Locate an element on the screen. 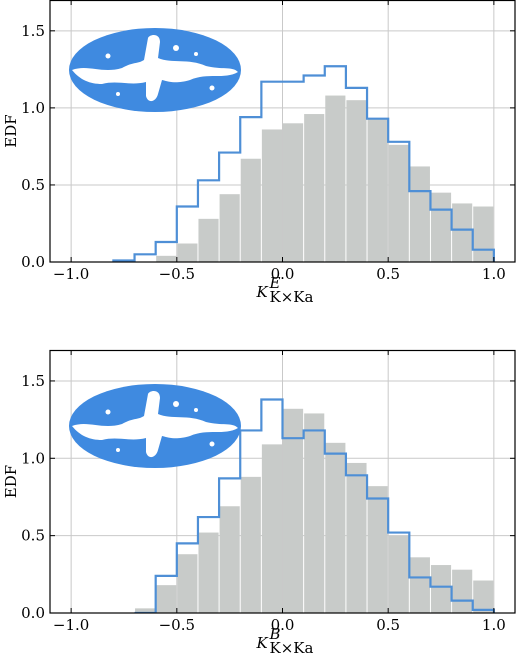  x-axis-label: K EK×Ka is located at coordinates (285, 290).